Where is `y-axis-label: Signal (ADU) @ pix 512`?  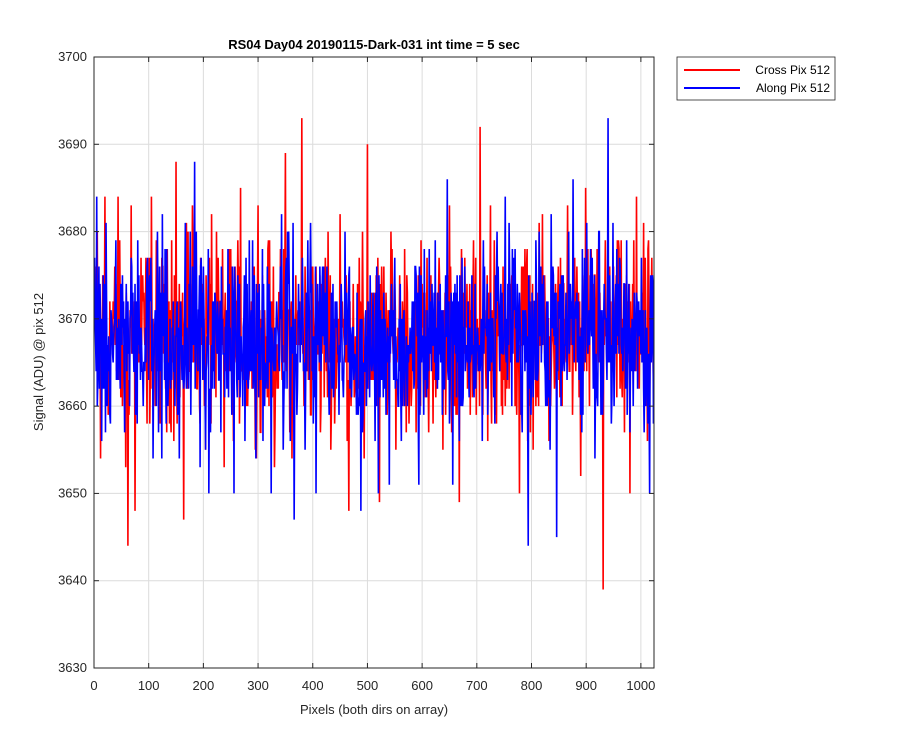 y-axis-label: Signal (ADU) @ pix 512 is located at coordinates (38, 362).